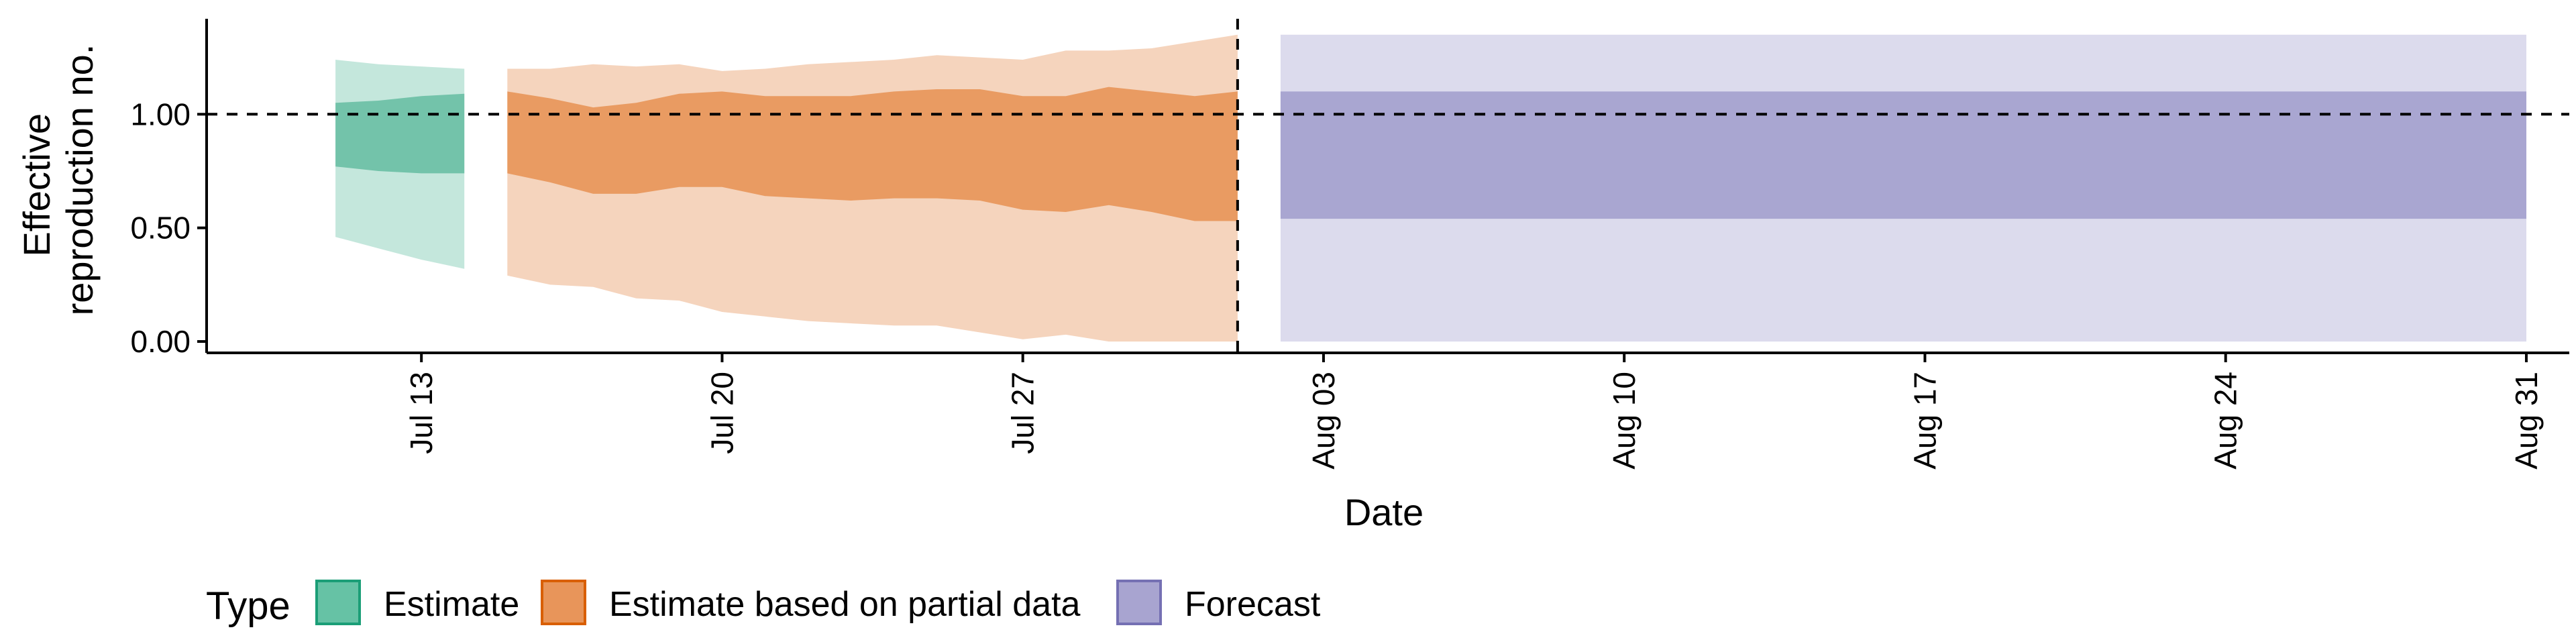  Describe the element at coordinates (1323, 421) in the screenshot. I see `x-tick-label: Aug 03` at that location.